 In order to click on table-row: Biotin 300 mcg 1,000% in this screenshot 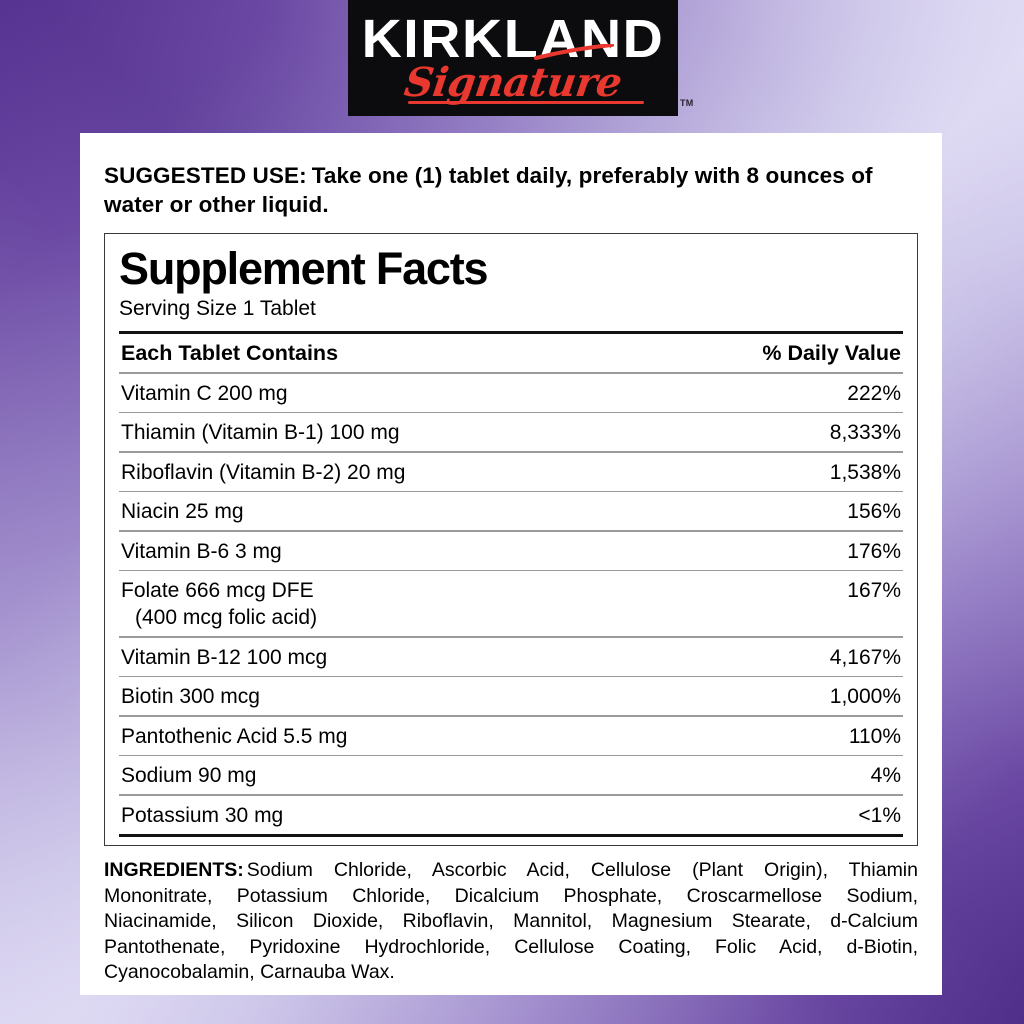, I will do `click(511, 696)`.